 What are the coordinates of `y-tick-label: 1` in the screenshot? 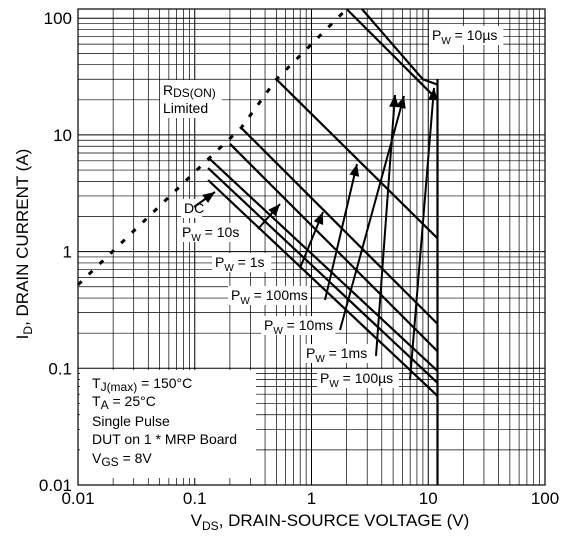 It's located at (67, 252).